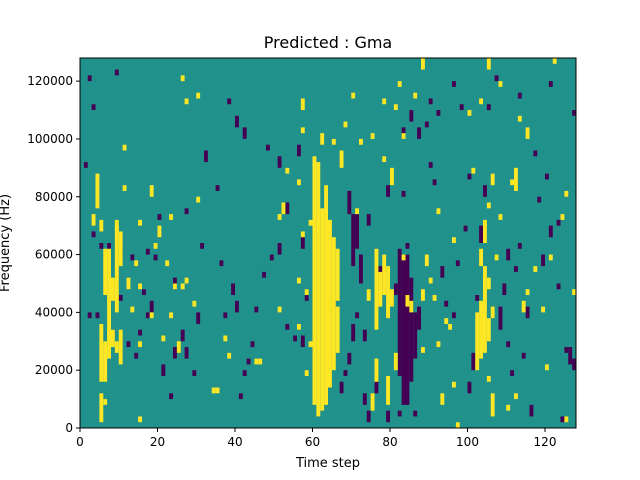 This screenshot has width=640, height=480. What do you see at coordinates (80, 442) in the screenshot?
I see `x-tick-label: 0` at bounding box center [80, 442].